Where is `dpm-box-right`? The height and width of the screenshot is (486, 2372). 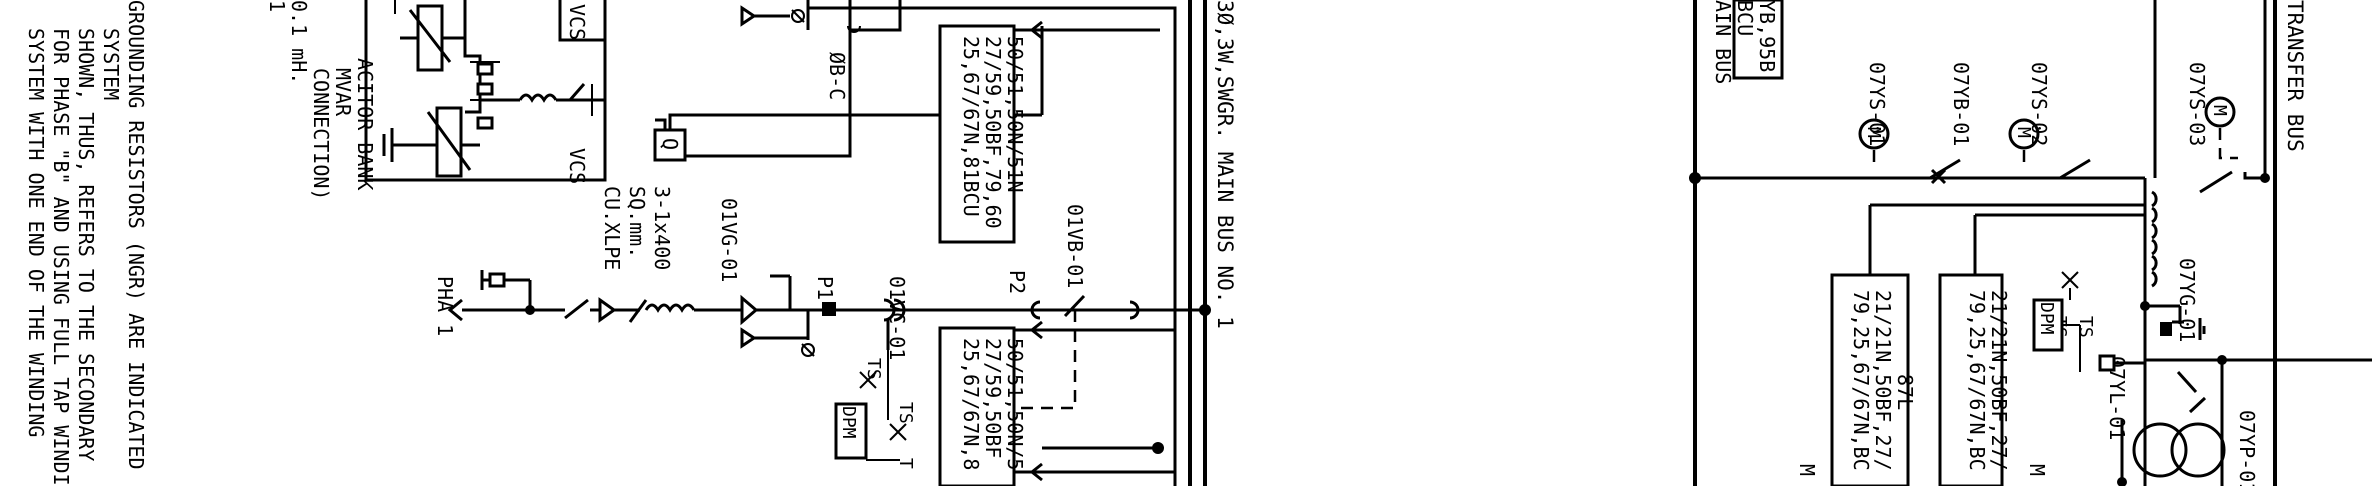
dpm-box-right is located at coordinates (2048, 325).